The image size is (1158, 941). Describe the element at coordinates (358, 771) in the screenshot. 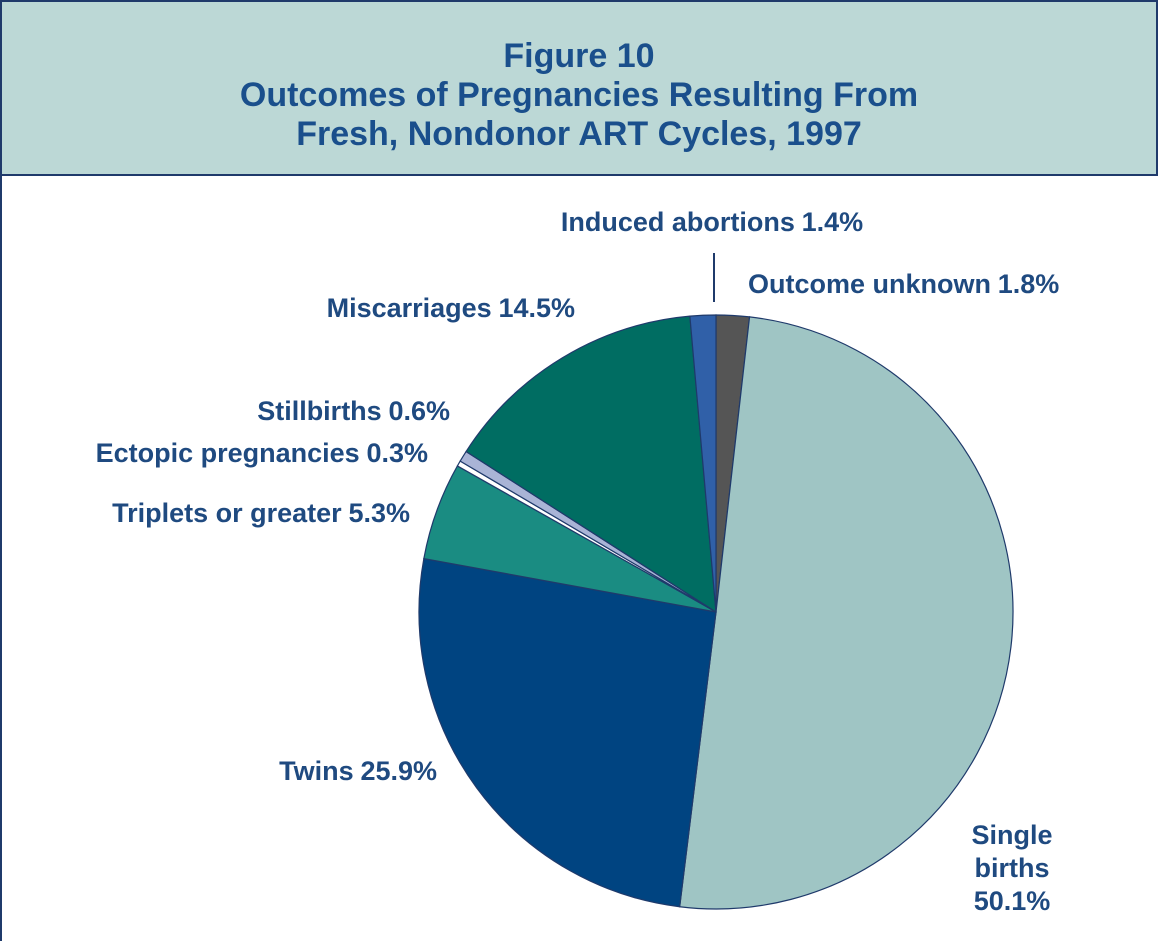

I see `slice-label: Twins 25.9%` at that location.